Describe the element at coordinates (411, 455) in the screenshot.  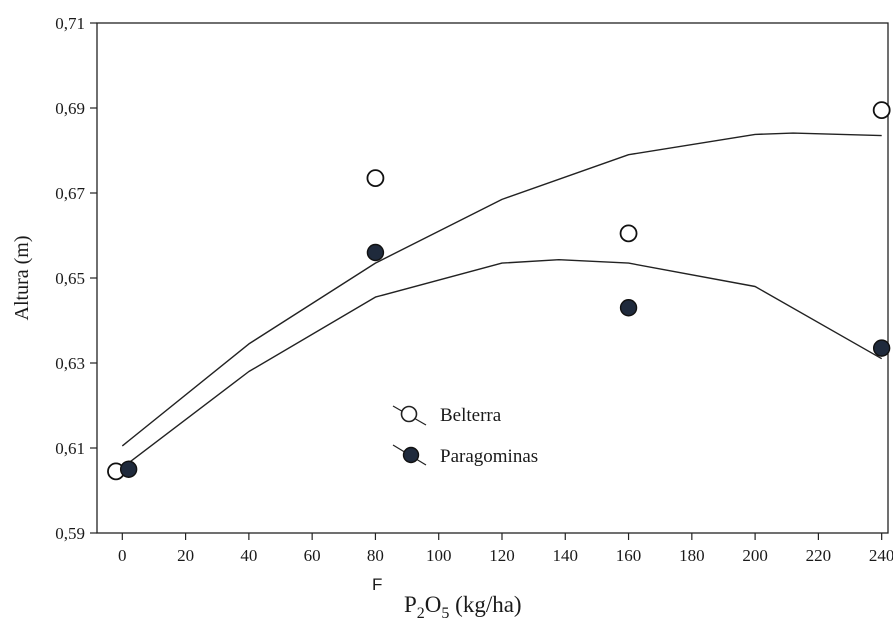
I see `legend-marker-paragominas` at that location.